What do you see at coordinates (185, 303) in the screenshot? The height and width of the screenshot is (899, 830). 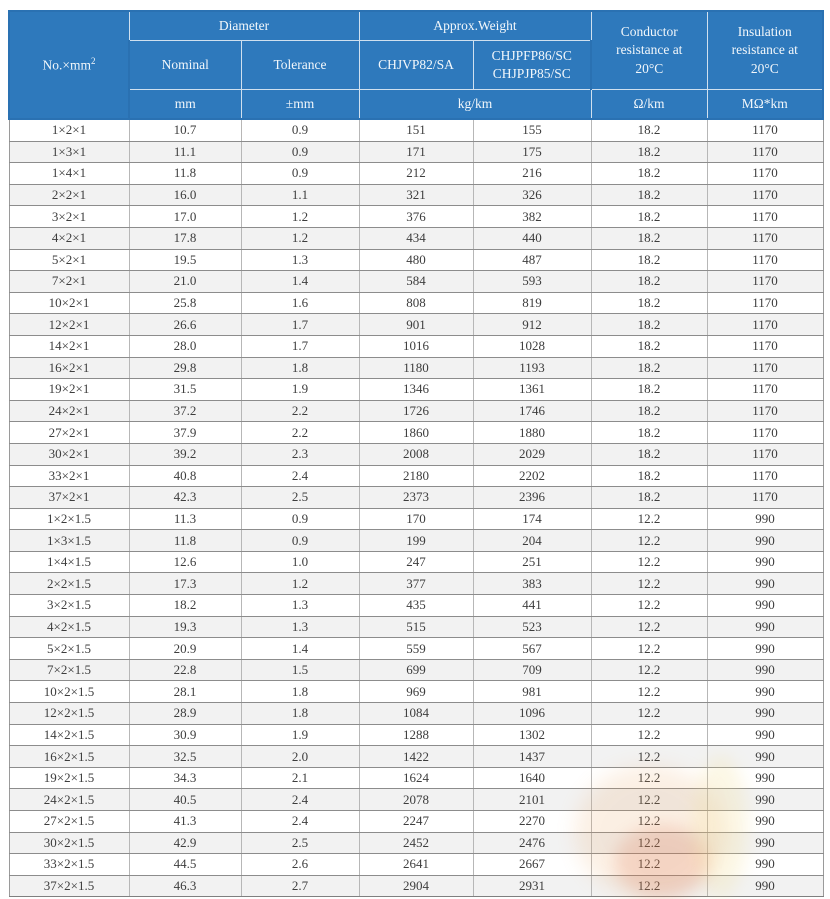 I see `table-cell: 25.8` at bounding box center [185, 303].